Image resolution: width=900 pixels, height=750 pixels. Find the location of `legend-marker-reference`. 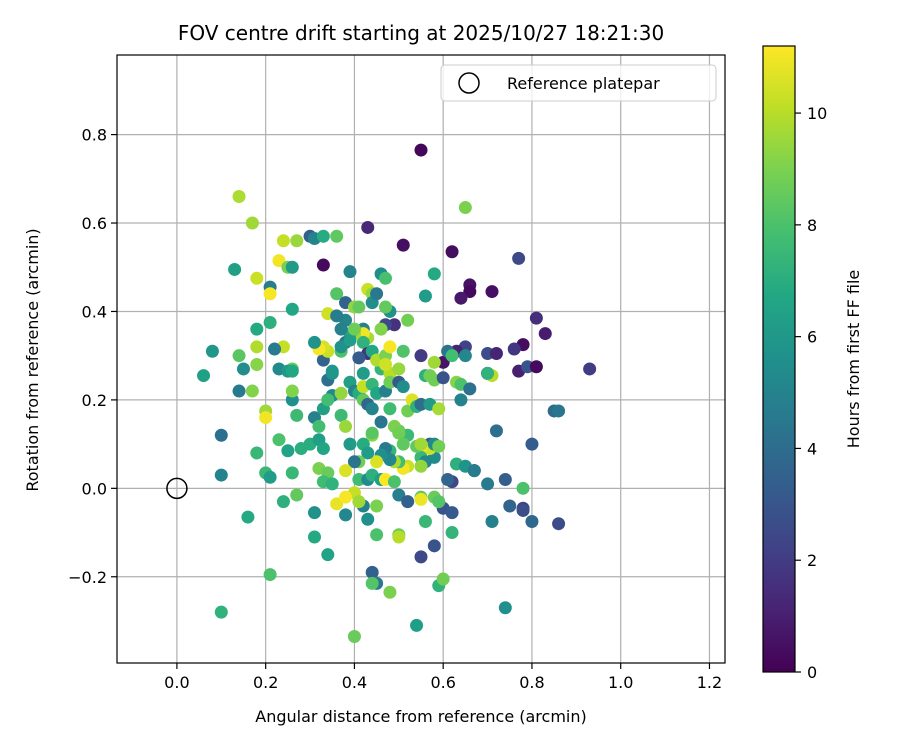

legend-marker-reference is located at coordinates (469, 83).